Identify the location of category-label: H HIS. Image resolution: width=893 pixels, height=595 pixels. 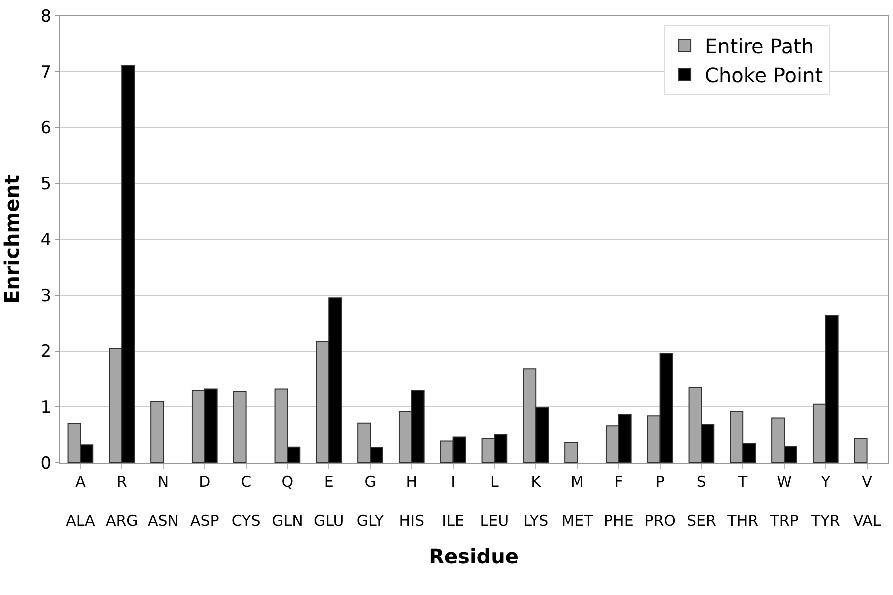
(412, 501).